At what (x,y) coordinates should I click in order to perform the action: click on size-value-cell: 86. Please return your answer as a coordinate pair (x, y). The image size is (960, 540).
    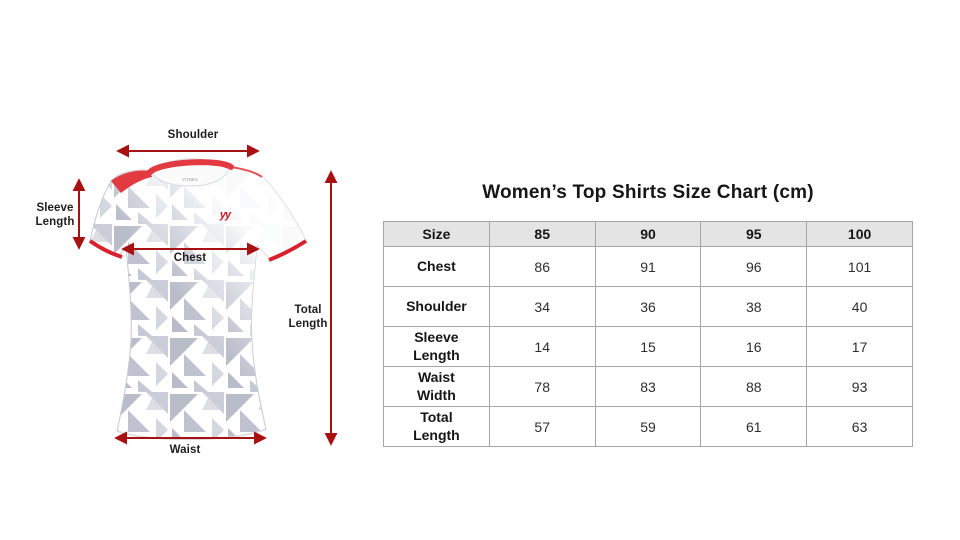
    Looking at the image, I should click on (542, 266).